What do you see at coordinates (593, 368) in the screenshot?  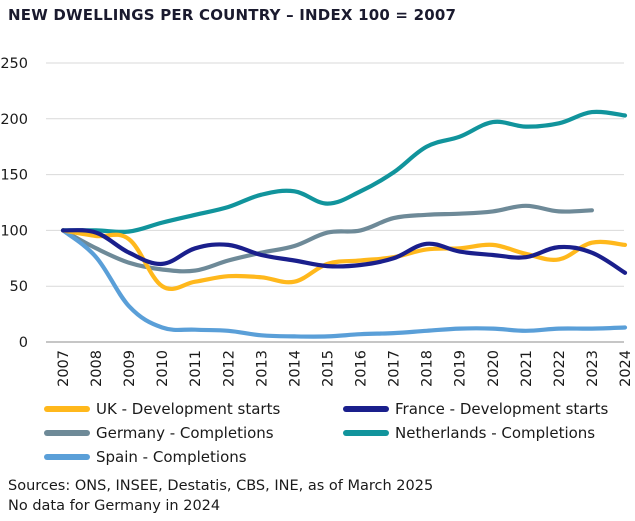 I see `x-tick-label: 2023` at bounding box center [593, 368].